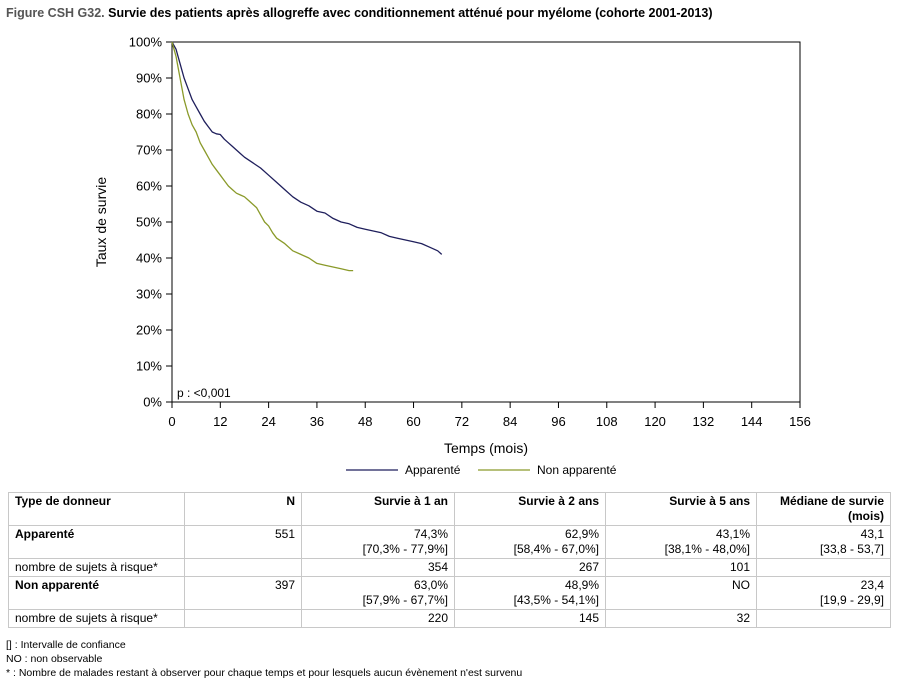  I want to click on x-axis: 0 12 24 36 48 60 72 84 96 108 120 132 144 156, so click(489, 415).